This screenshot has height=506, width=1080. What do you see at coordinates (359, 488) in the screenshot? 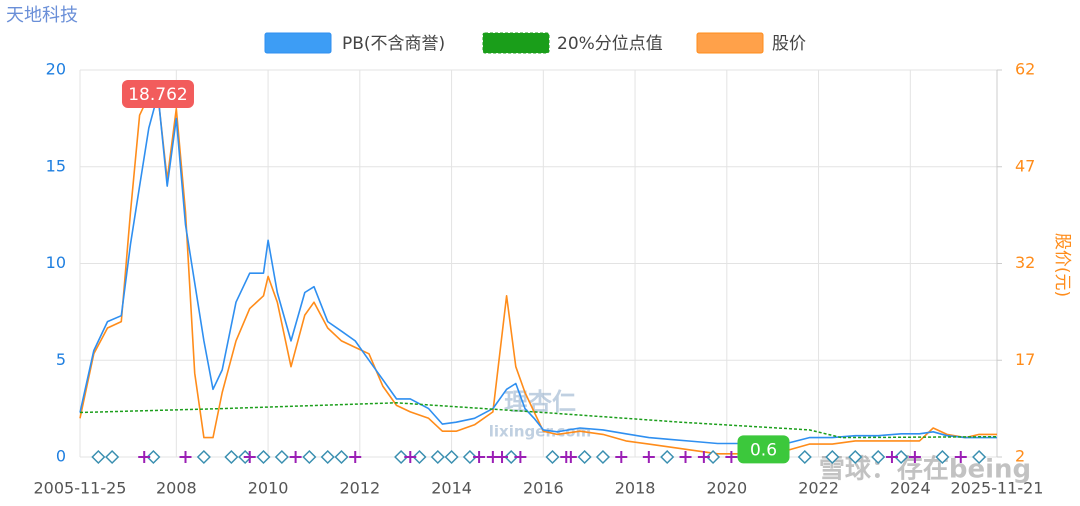
I see `x-tick-label: 2012` at bounding box center [359, 488].